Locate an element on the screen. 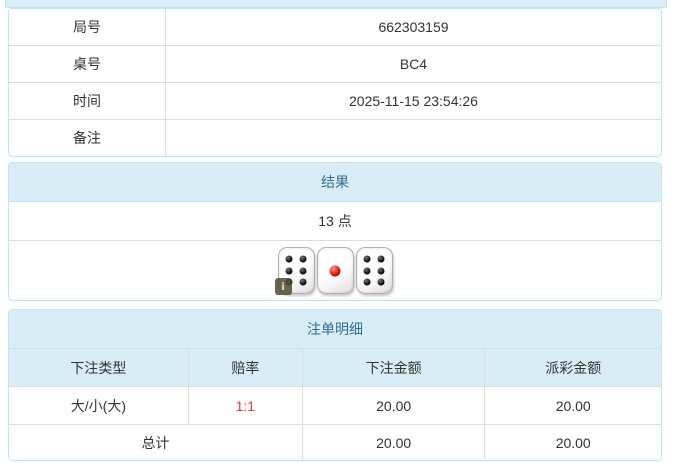  payout-cell: 20.00 is located at coordinates (572, 405).